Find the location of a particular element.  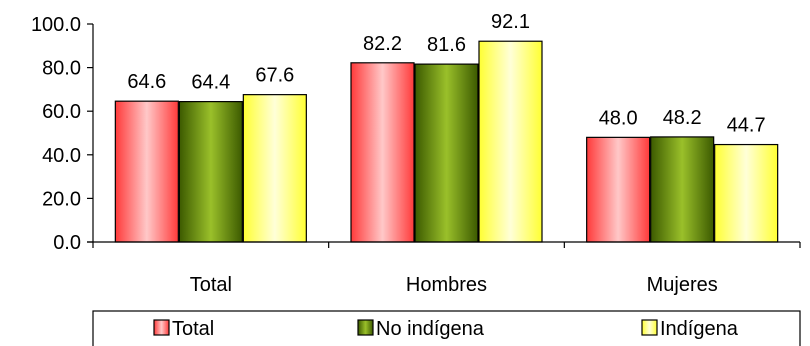

y-tick-label: 40.0 is located at coordinates (61, 156).